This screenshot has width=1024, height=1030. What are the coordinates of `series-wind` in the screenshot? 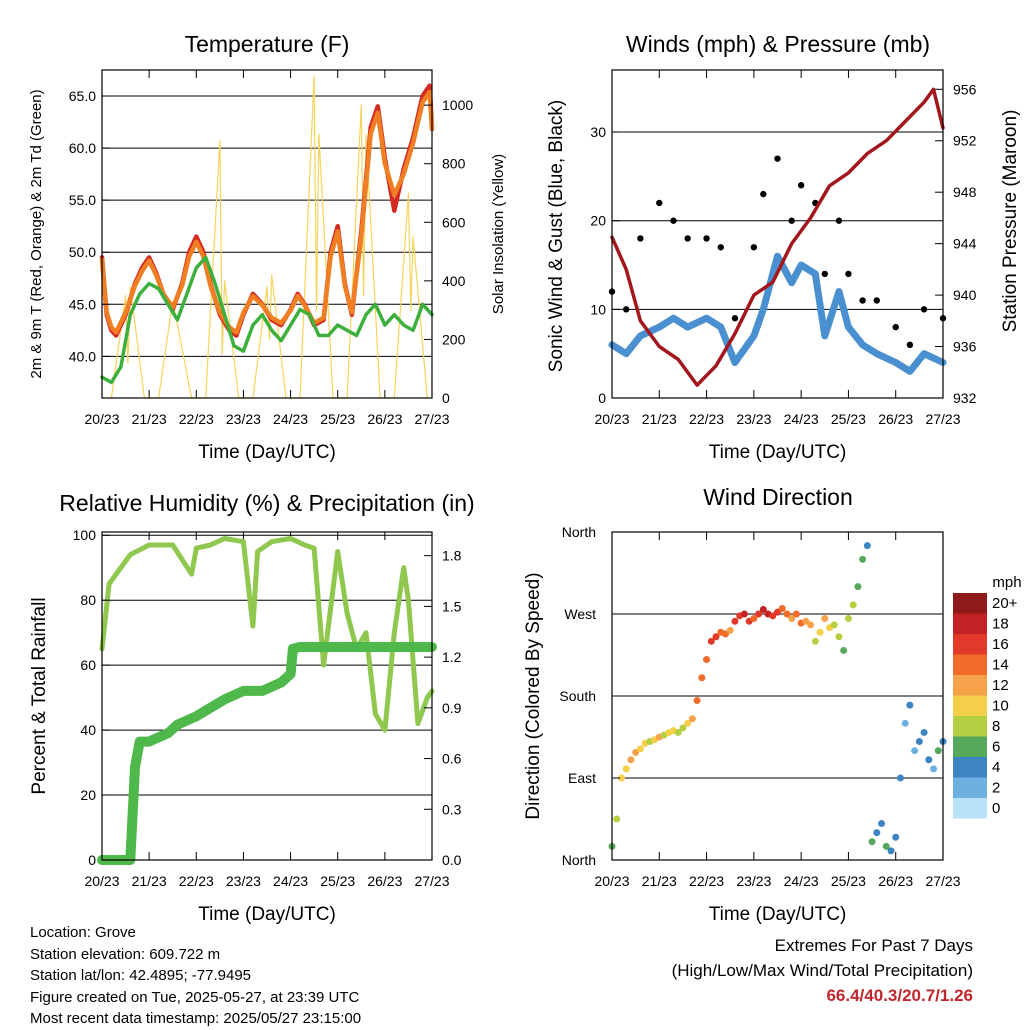 It's located at (777, 313).